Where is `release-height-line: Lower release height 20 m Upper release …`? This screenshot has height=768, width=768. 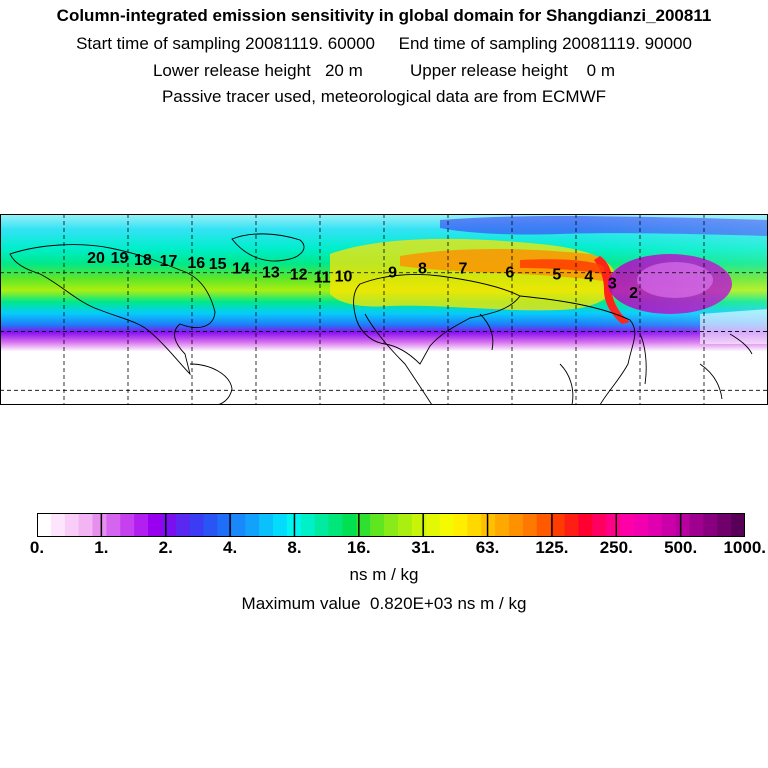 release-height-line: Lower release height 20 m Upper release … is located at coordinates (384, 70).